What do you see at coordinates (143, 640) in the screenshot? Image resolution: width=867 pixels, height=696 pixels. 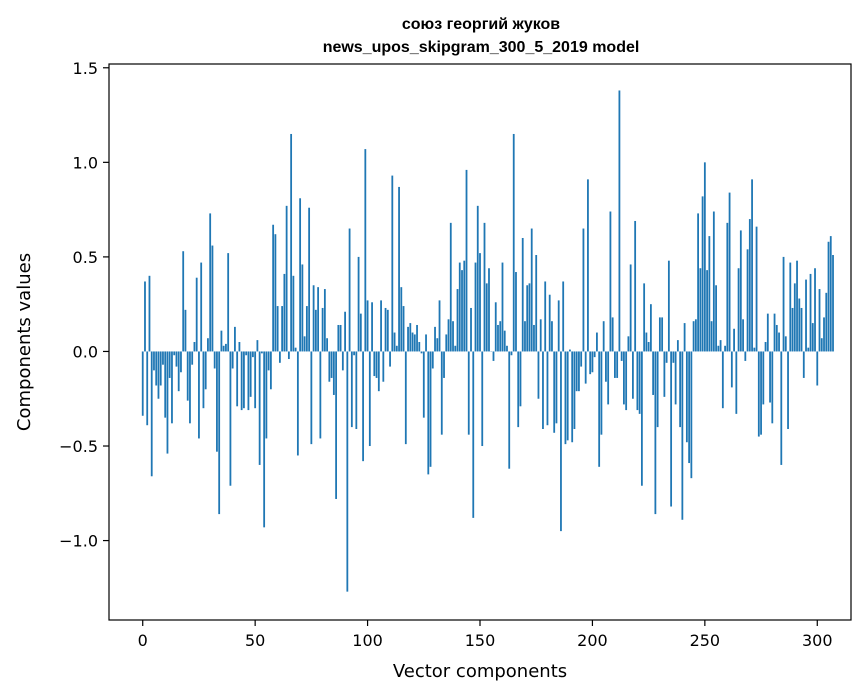 I see `x-tick-label: 0` at bounding box center [143, 640].